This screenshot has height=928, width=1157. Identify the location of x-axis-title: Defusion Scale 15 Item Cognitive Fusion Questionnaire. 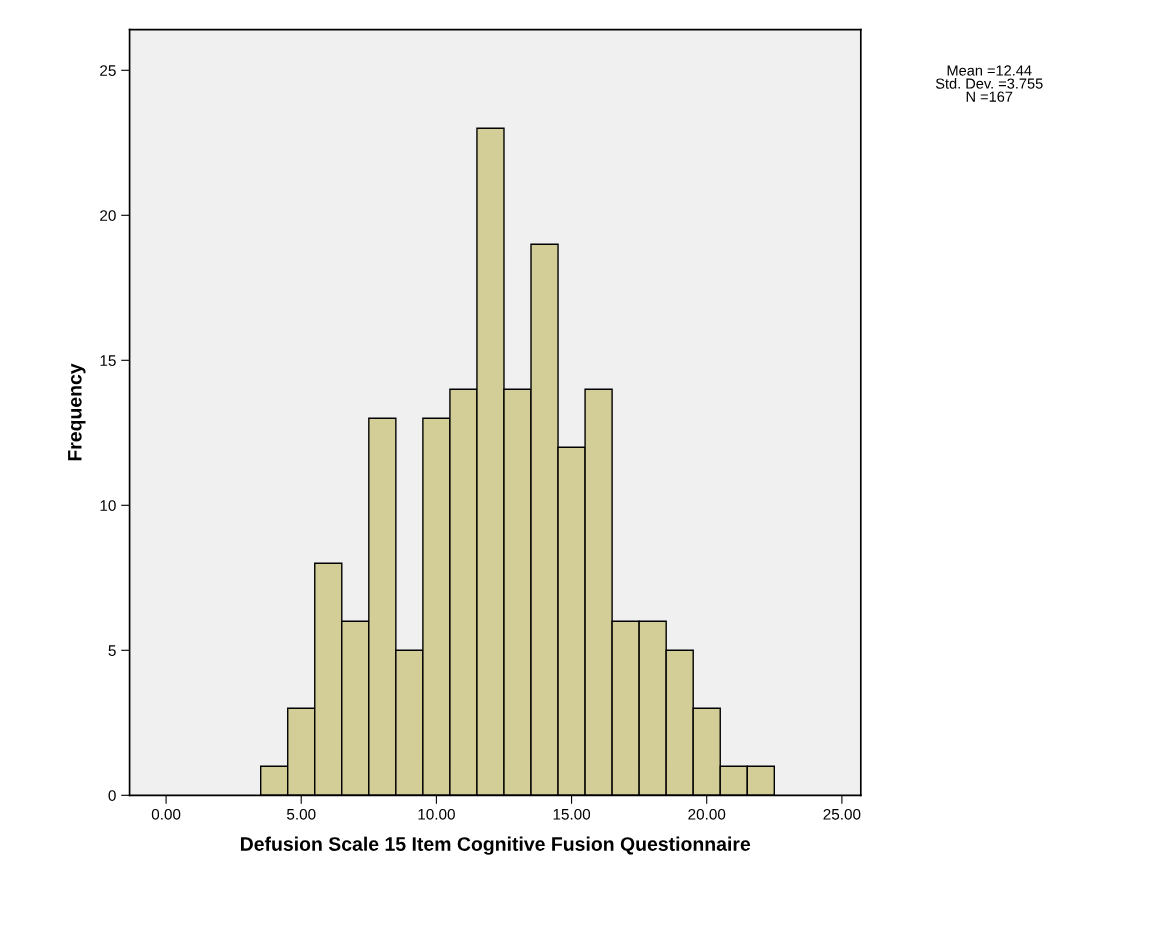
(495, 845).